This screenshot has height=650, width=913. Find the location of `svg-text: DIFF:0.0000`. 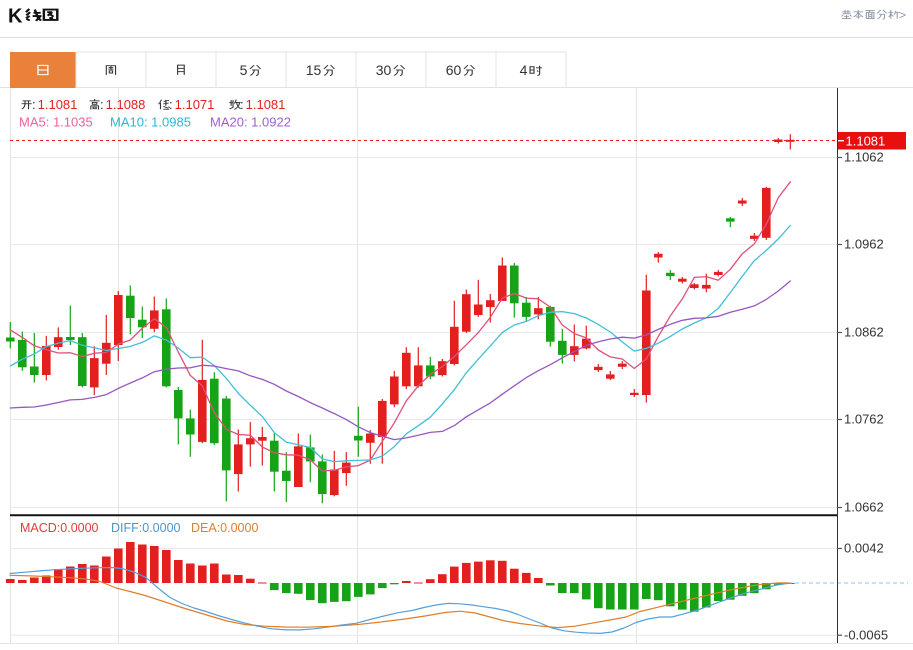

svg-text: DIFF:0.0000 is located at coordinates (146, 528).